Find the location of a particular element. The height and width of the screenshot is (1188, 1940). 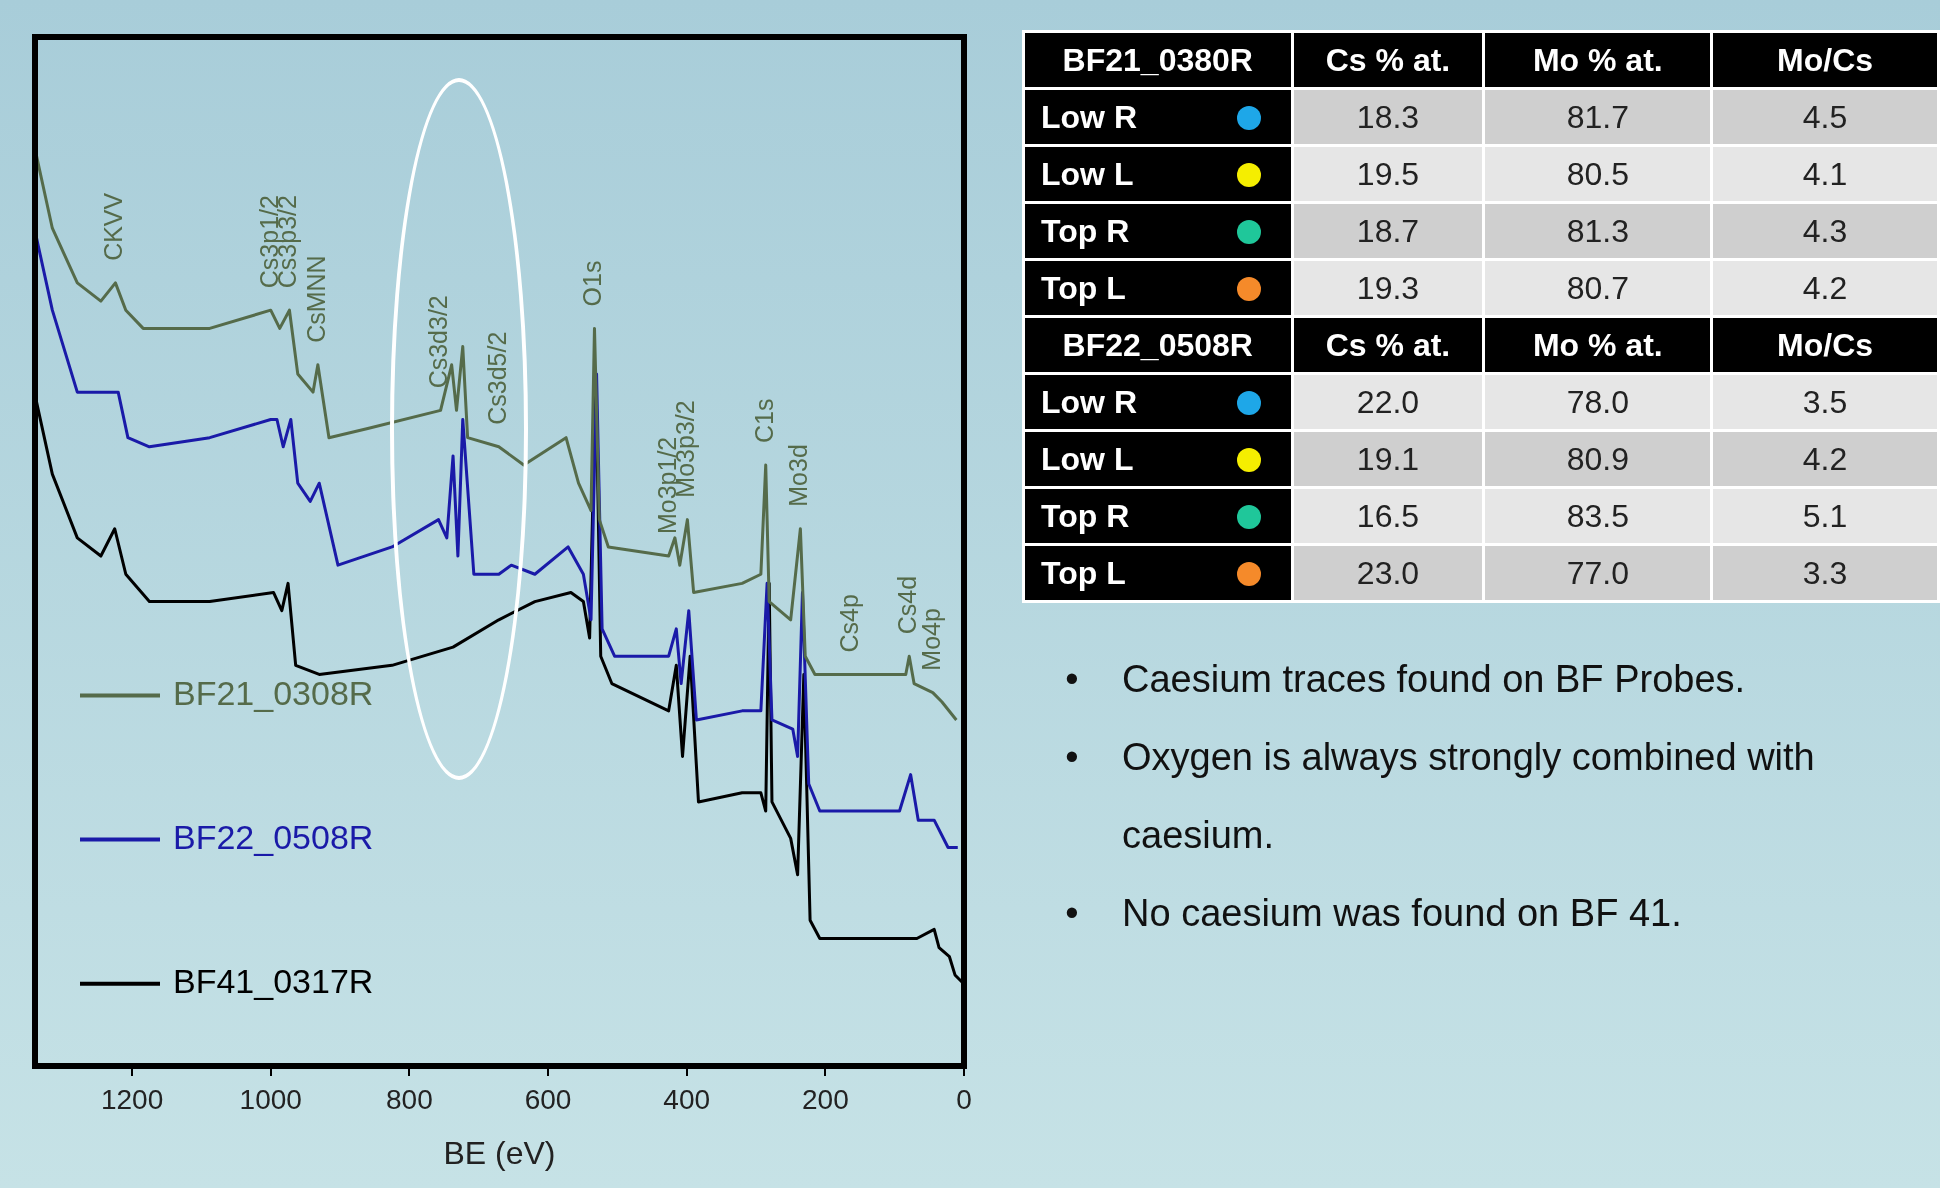

text: Oxygen is always strongly combined with caesium. is located at coordinates (1469, 796).